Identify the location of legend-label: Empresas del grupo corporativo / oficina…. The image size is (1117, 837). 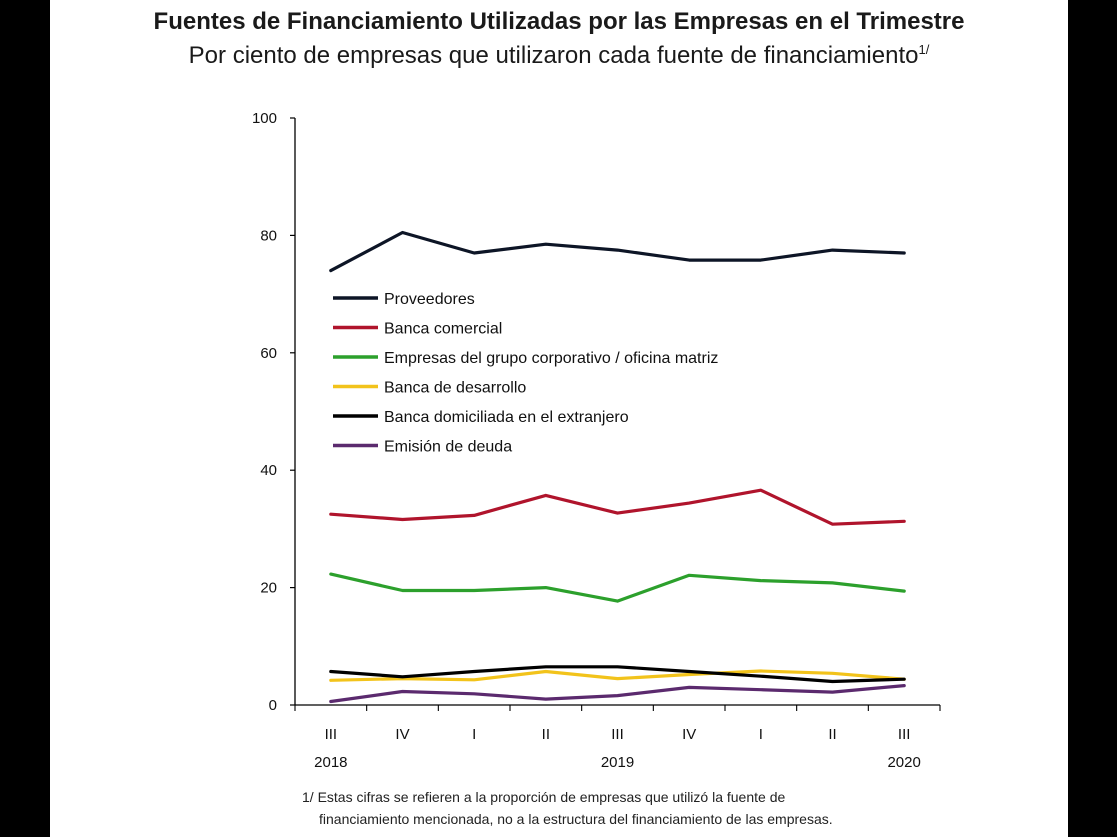
(551, 358).